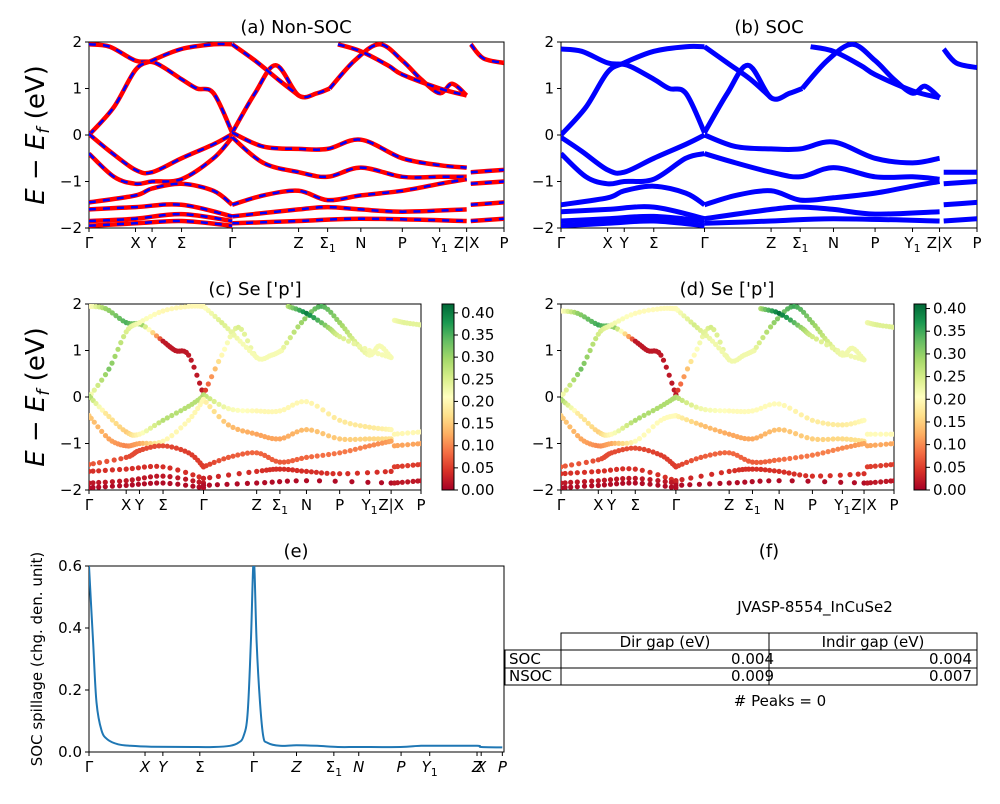 The image size is (1000, 804). Describe the element at coordinates (71, 490) in the screenshot. I see `y-tick-label: −2` at that location.